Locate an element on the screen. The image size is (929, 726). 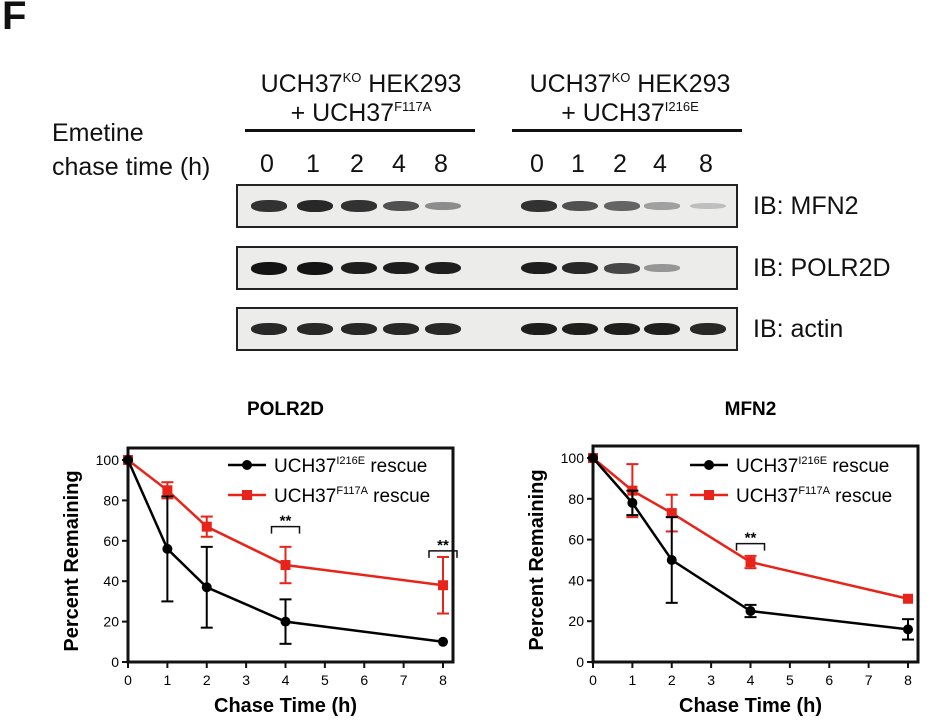
condition-header-i216e: UCH37KO HEK293 + UCH37I216E is located at coordinates (630, 99).